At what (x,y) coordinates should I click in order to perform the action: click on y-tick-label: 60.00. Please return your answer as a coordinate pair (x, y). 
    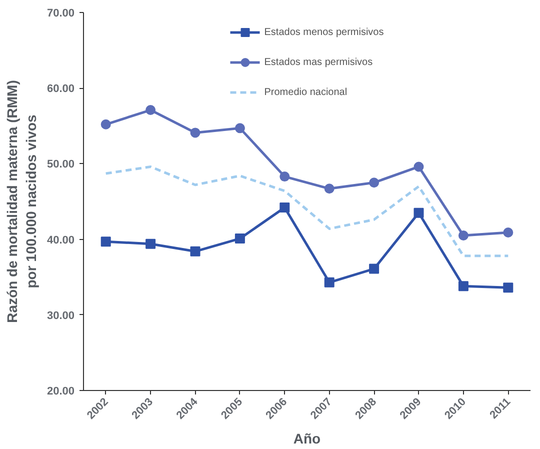
    Looking at the image, I should click on (60, 89).